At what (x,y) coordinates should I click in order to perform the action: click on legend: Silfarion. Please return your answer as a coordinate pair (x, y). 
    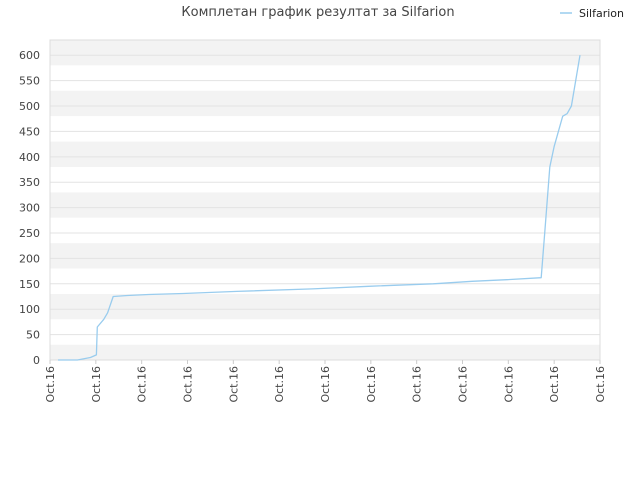
    Looking at the image, I should click on (592, 13).